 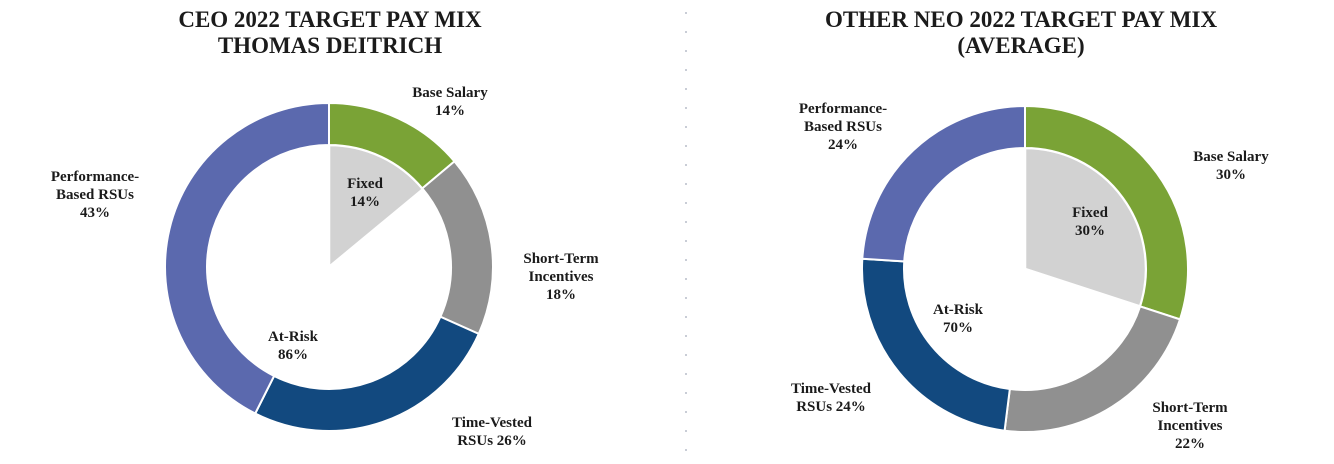 I want to click on chart2-label-base-salary-line: Base Salary, so click(x=1231, y=157).